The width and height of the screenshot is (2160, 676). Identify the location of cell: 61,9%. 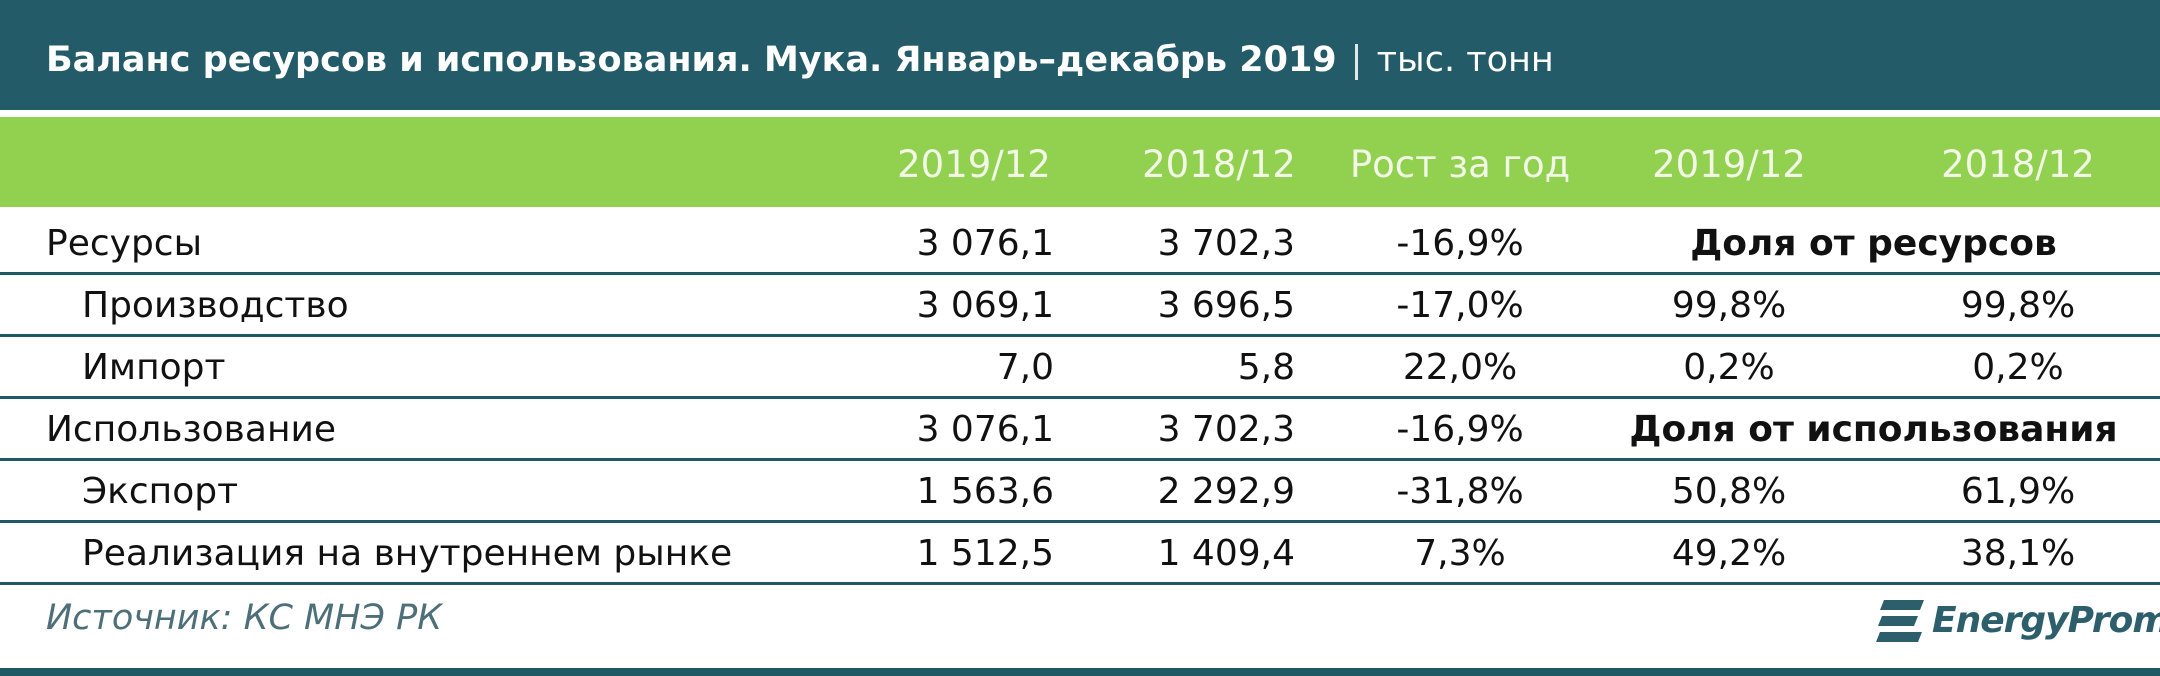
(2018, 491).